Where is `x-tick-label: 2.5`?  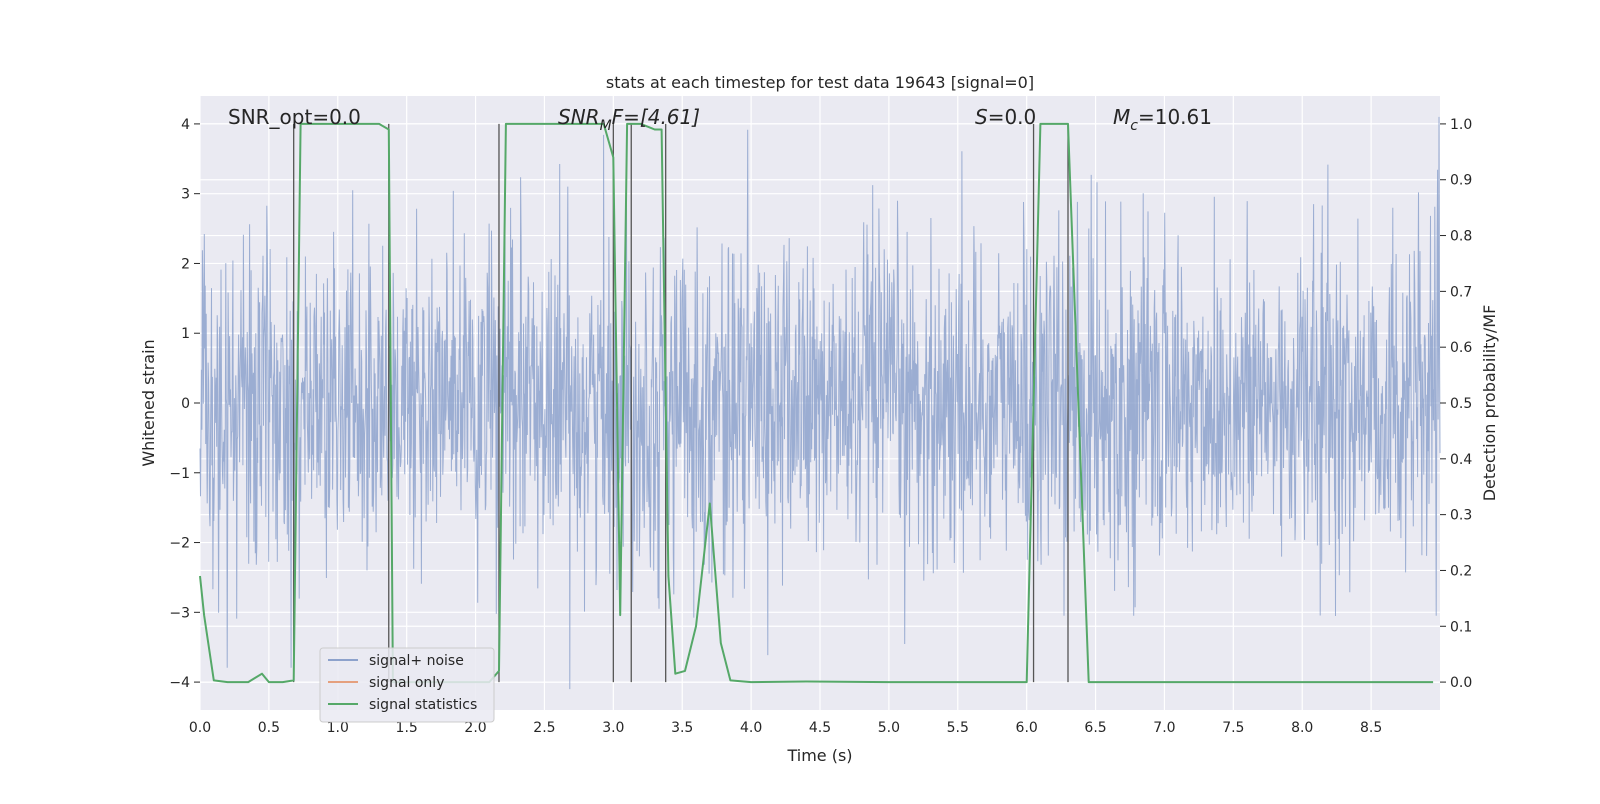
x-tick-label: 2.5 is located at coordinates (544, 728).